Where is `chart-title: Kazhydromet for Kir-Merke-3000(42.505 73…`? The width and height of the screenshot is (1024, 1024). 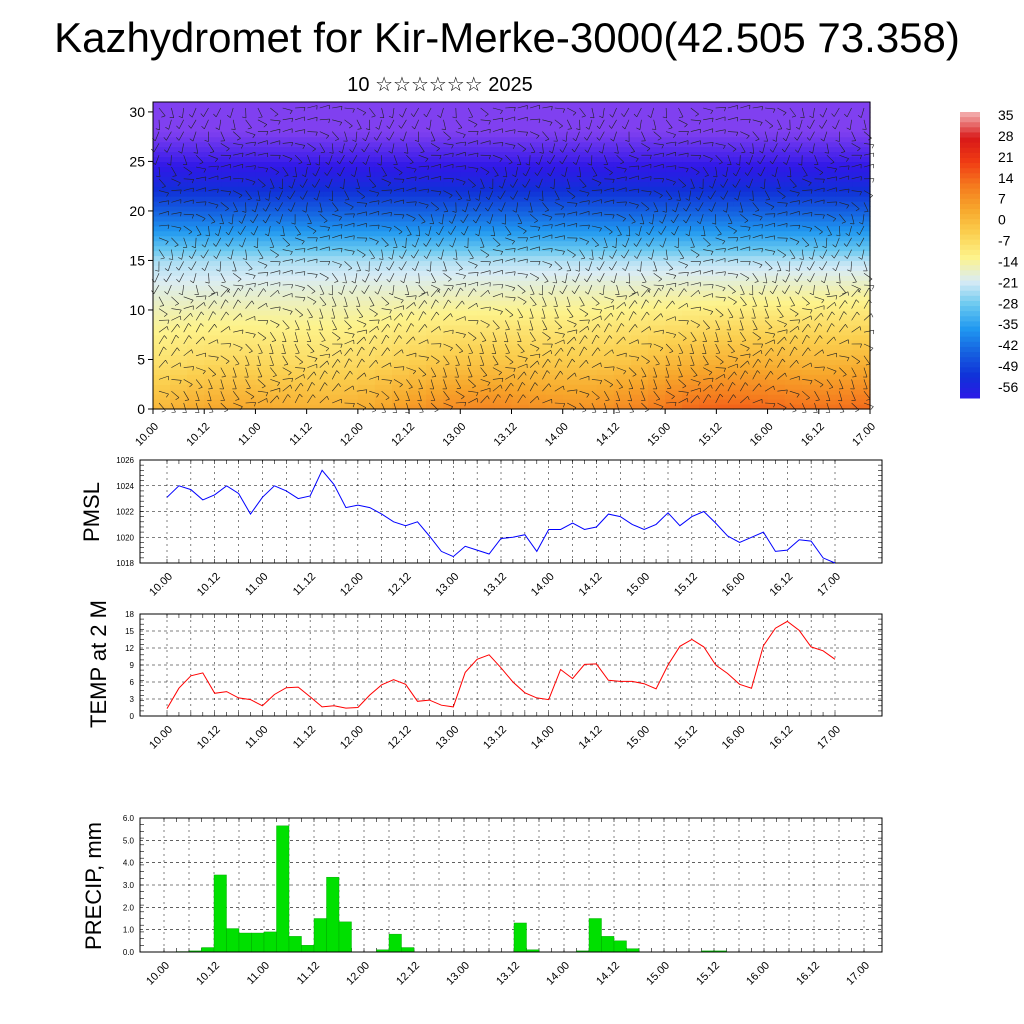 chart-title: Kazhydromet for Kir-Merke-3000(42.505 73… is located at coordinates (507, 37).